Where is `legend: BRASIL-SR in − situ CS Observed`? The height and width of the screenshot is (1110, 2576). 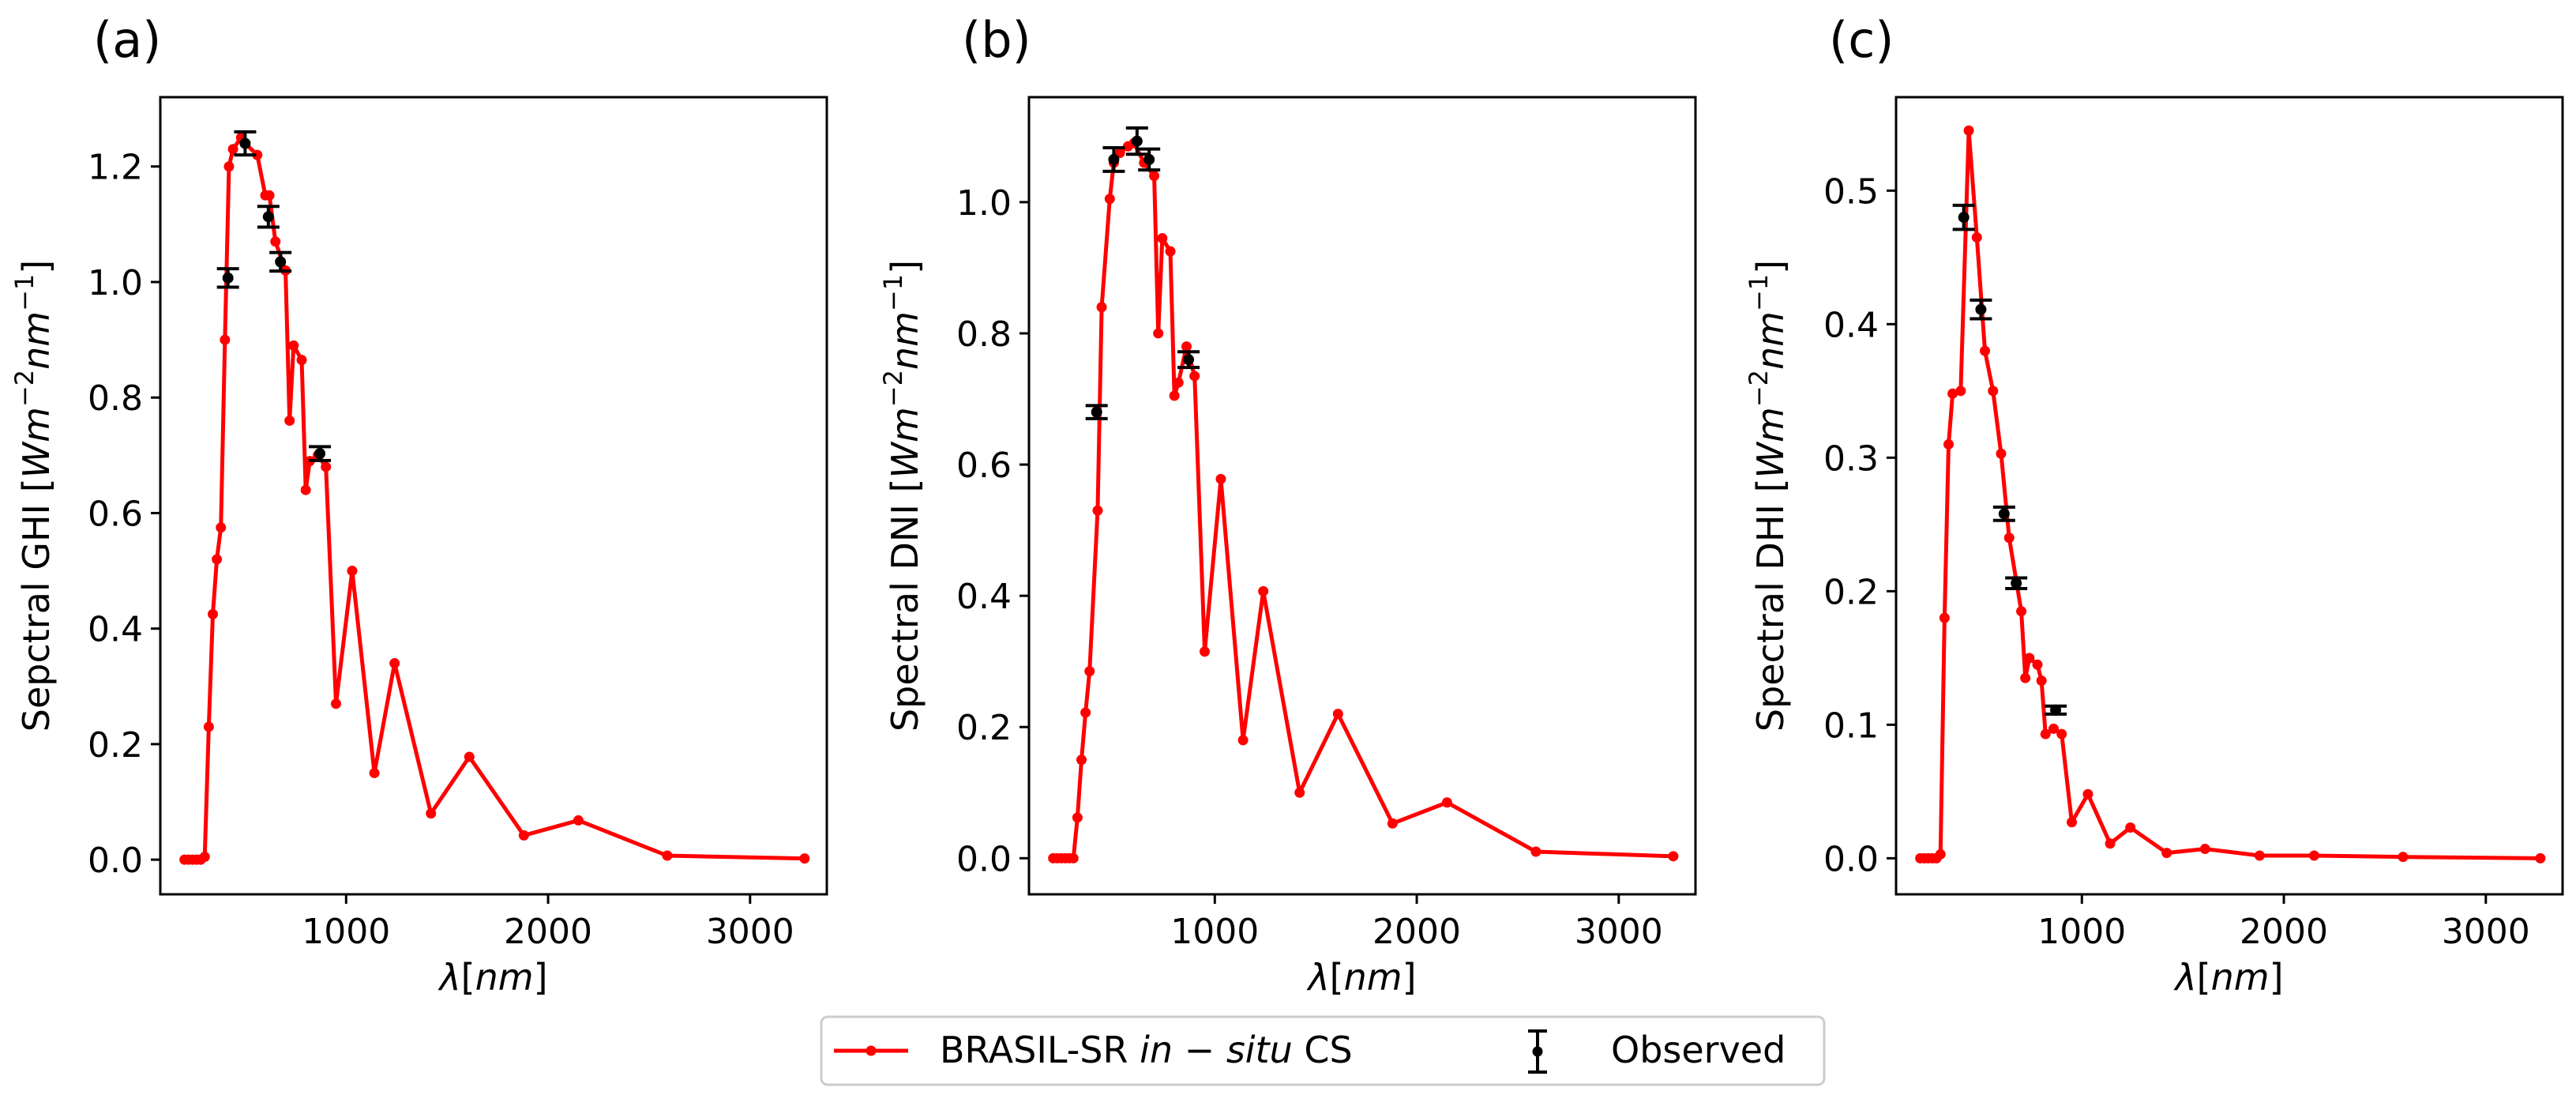 legend: BRASIL-SR in − situ CS Observed is located at coordinates (1323, 1050).